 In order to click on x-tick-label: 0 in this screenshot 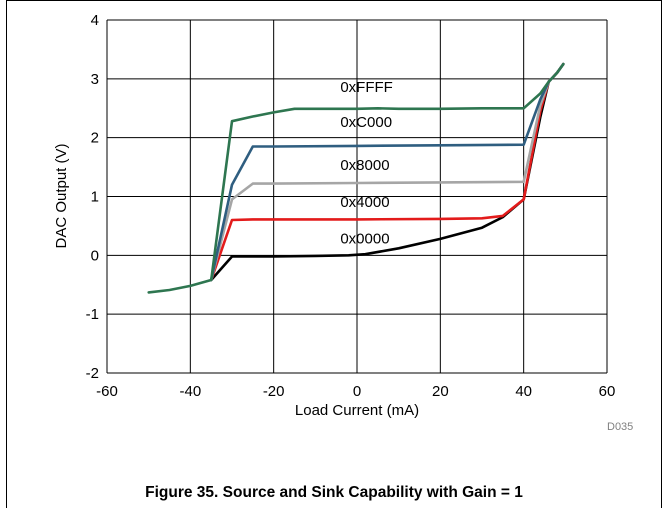, I will do `click(357, 391)`.